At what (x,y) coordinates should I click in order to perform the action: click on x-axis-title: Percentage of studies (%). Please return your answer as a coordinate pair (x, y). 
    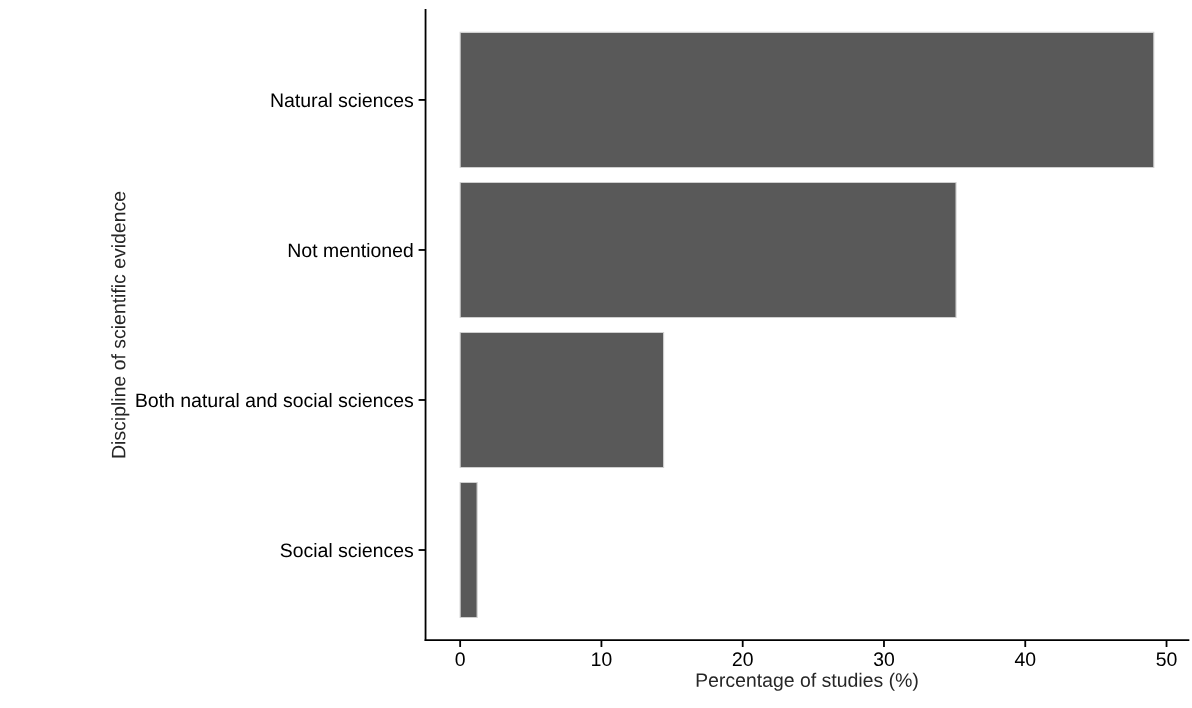
    Looking at the image, I should click on (807, 681).